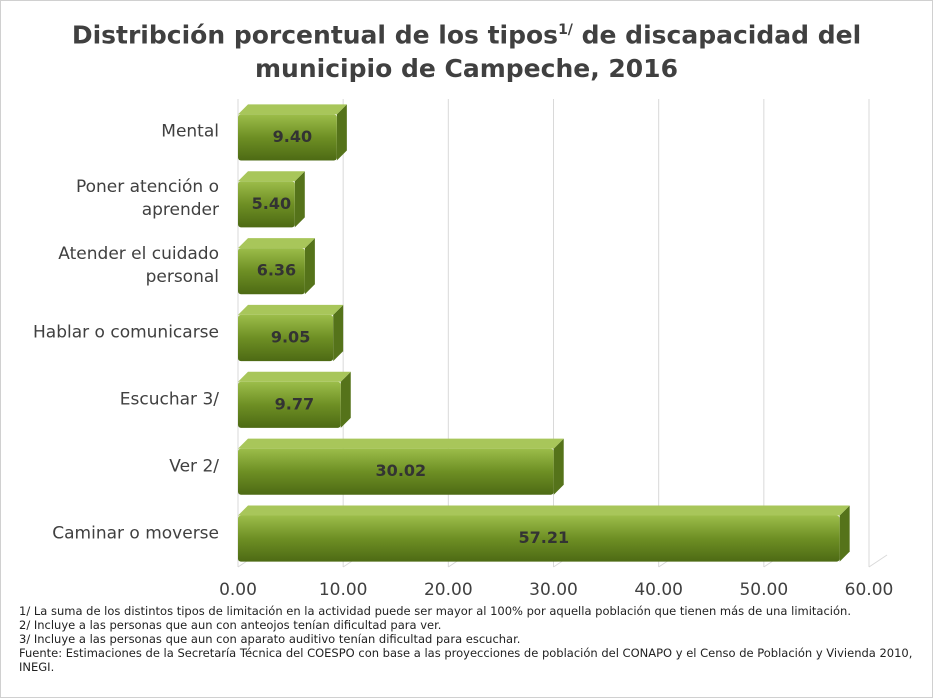  I want to click on value-label: 9.40, so click(292, 136).